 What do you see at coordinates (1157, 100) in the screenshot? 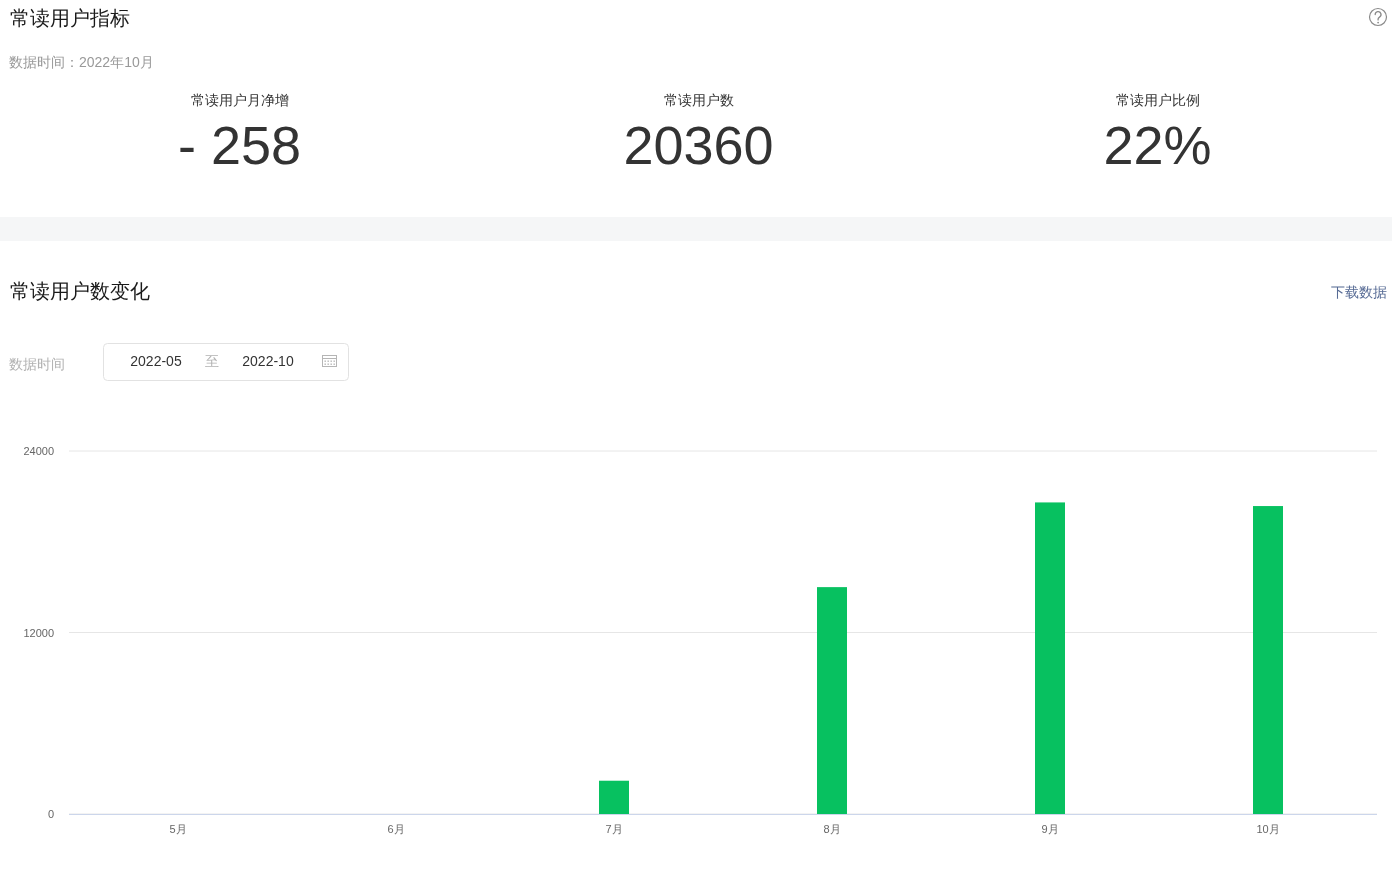
I see `kpi-label: 常读用户比例` at bounding box center [1157, 100].